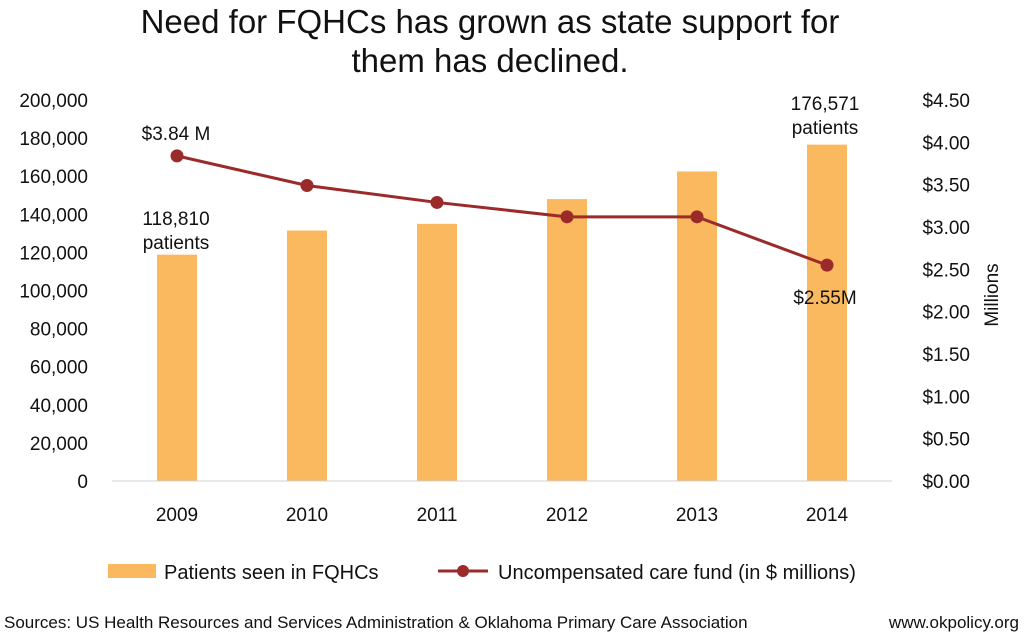  I want to click on line-path, so click(502, 210).